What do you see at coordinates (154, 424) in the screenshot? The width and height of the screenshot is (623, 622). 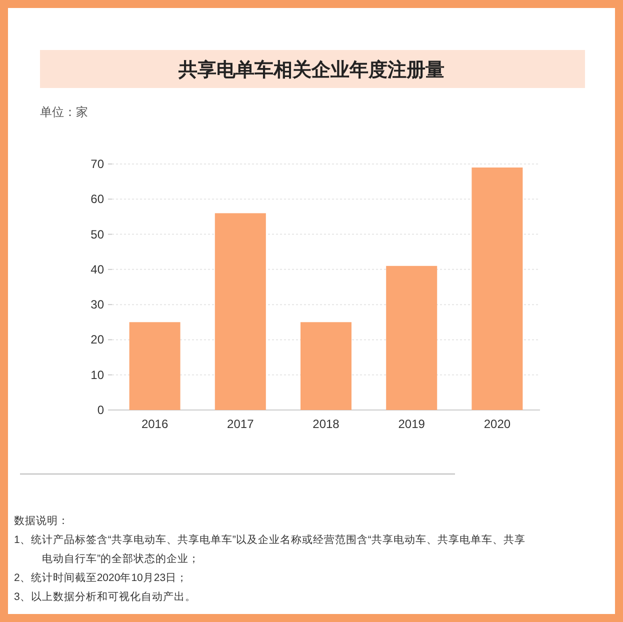 I see `x-tick-label: 2016` at bounding box center [154, 424].